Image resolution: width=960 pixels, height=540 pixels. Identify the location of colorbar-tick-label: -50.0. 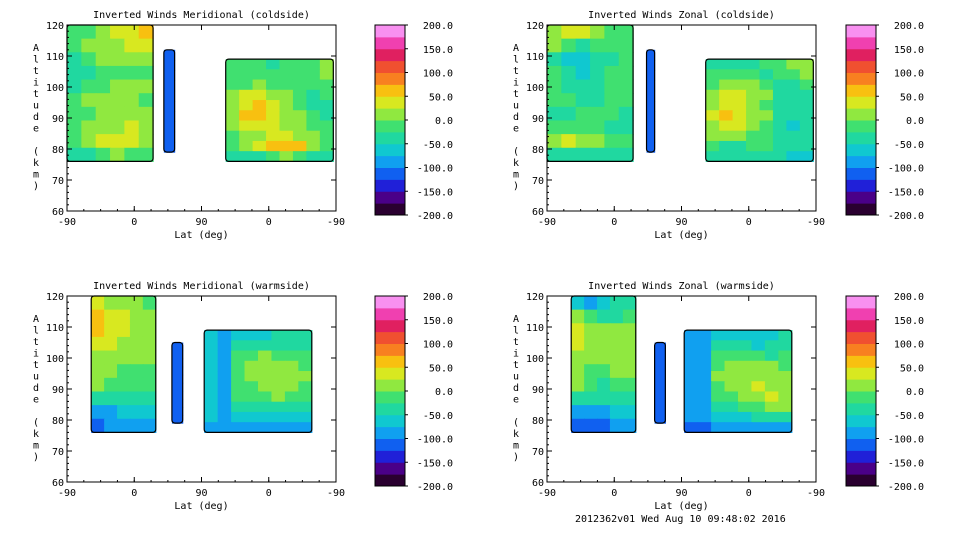
(909, 416).